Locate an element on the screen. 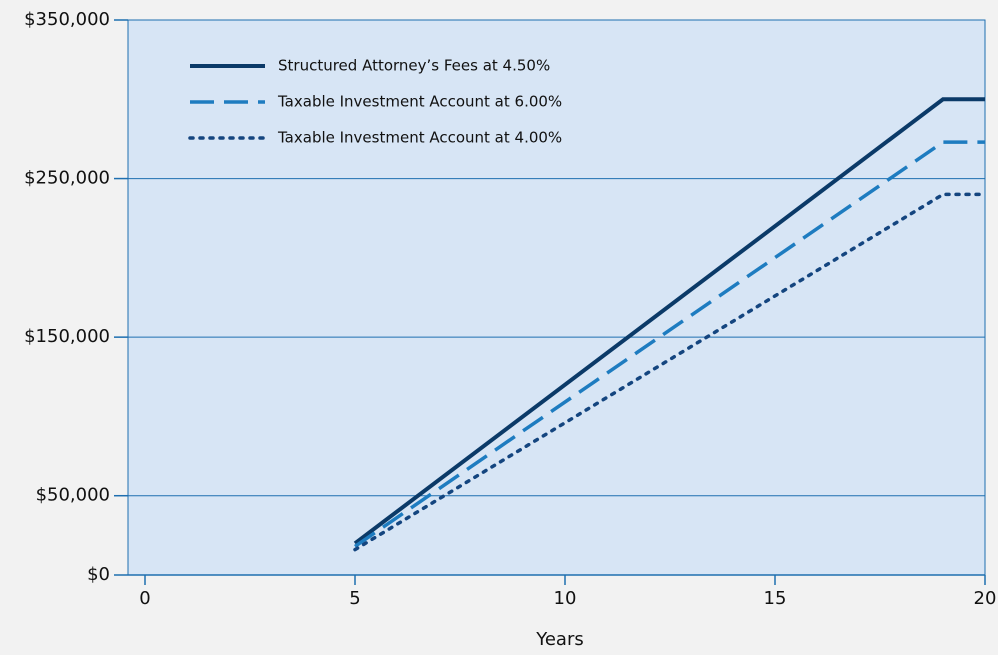  x-tick-label: 15 is located at coordinates (775, 598).